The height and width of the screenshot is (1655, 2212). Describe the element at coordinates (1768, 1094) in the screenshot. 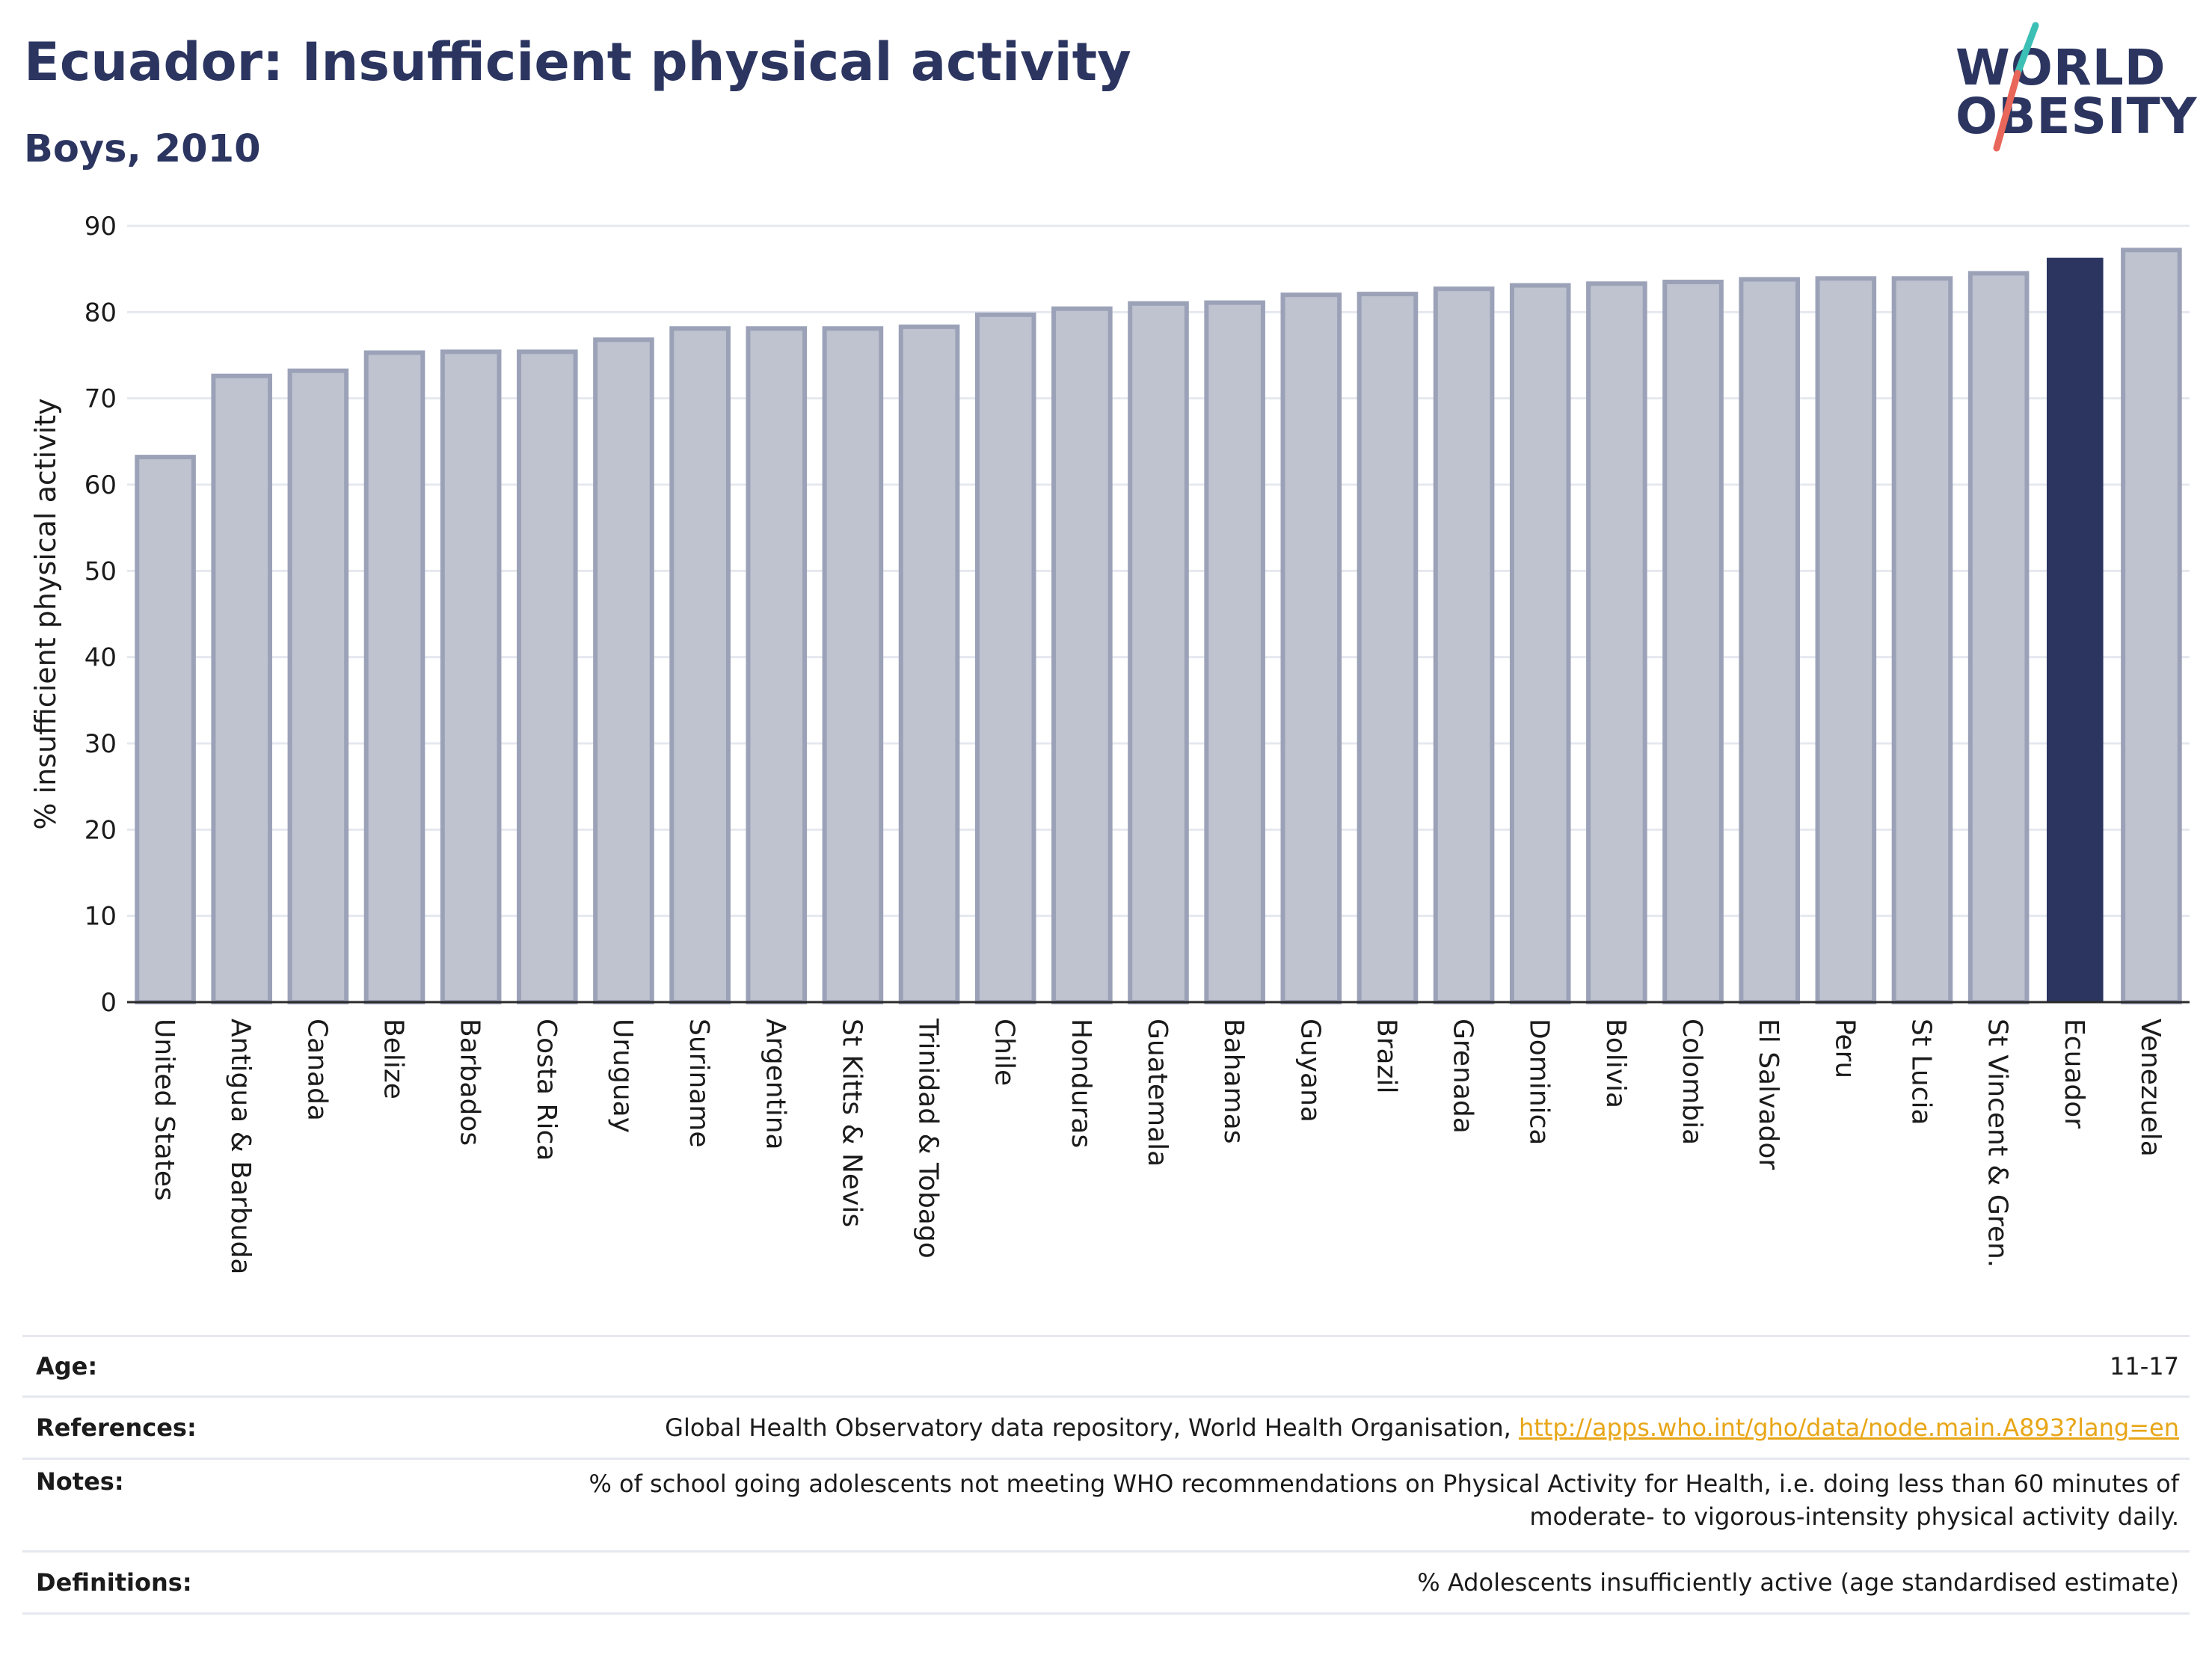

I see `x-tick-label: El Salvador` at that location.